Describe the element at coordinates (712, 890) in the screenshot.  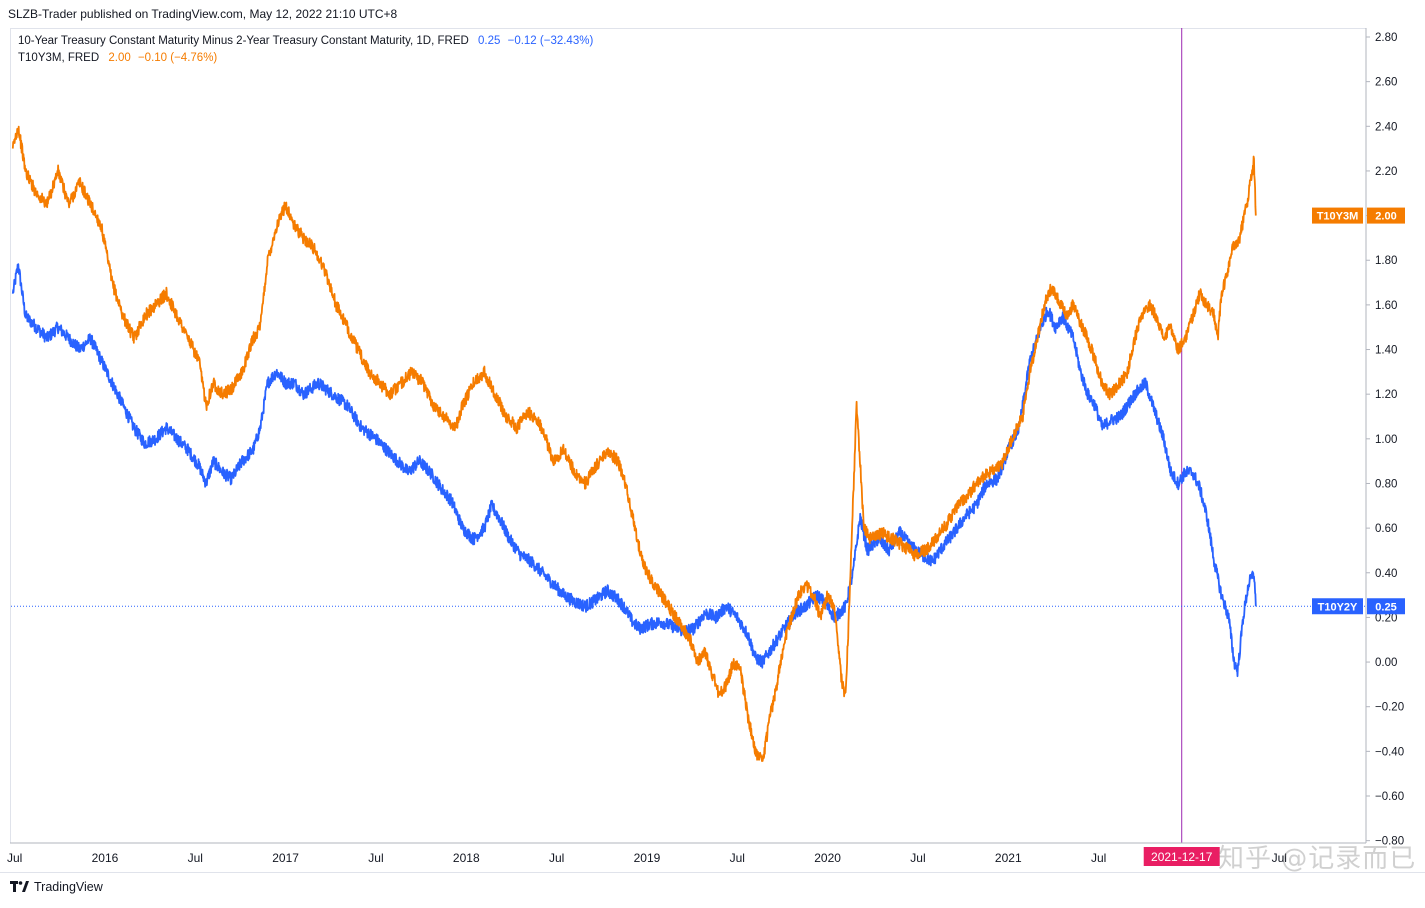
I see `footer-bar` at that location.